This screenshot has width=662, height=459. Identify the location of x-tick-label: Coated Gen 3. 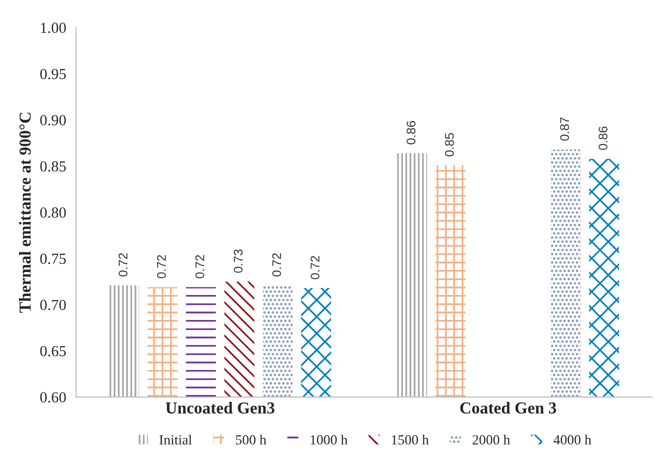
(508, 408).